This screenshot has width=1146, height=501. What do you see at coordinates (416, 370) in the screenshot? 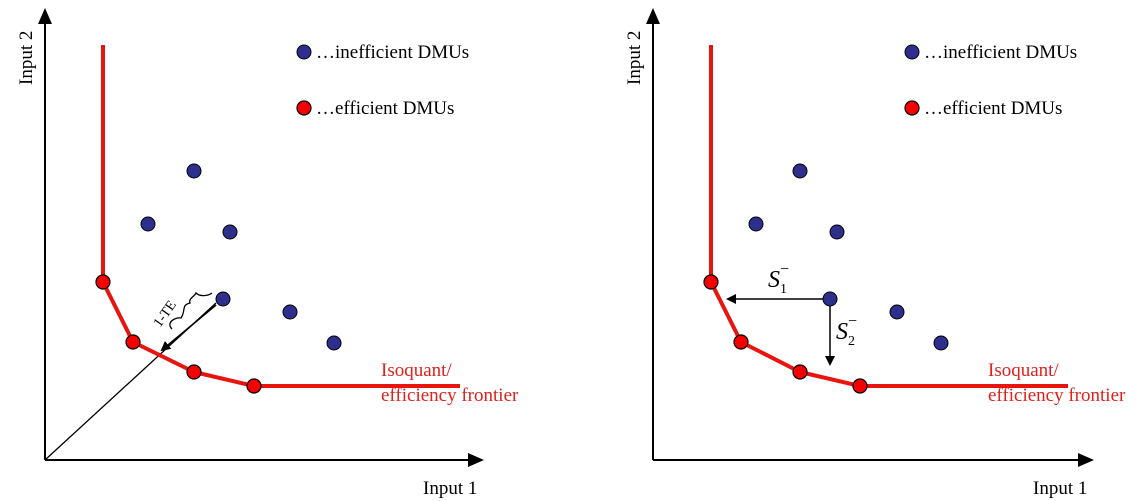
I see `left-frontier-label-line1: Isoquant/` at bounding box center [416, 370].